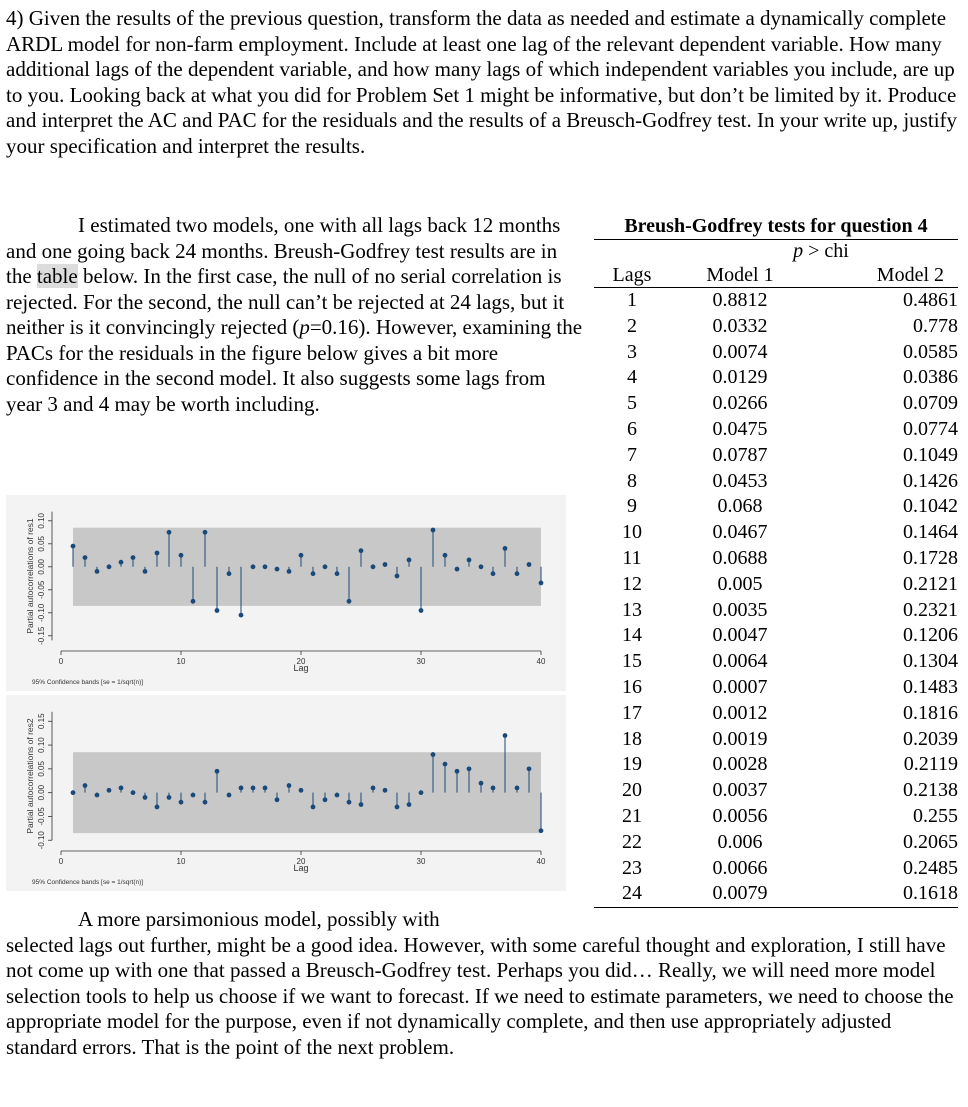 The width and height of the screenshot is (968, 1107). I want to click on para2-text-a: A more parsimonious model, possibly with, so click(259, 919).